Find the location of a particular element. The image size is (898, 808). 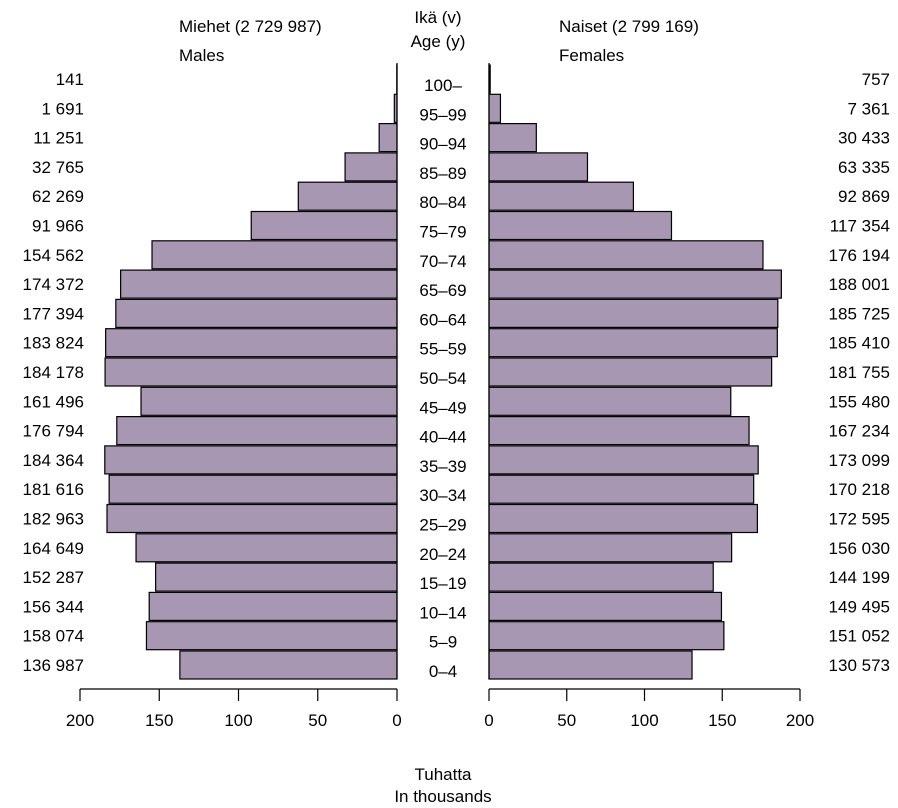

age-label: 35–39 is located at coordinates (442, 466).